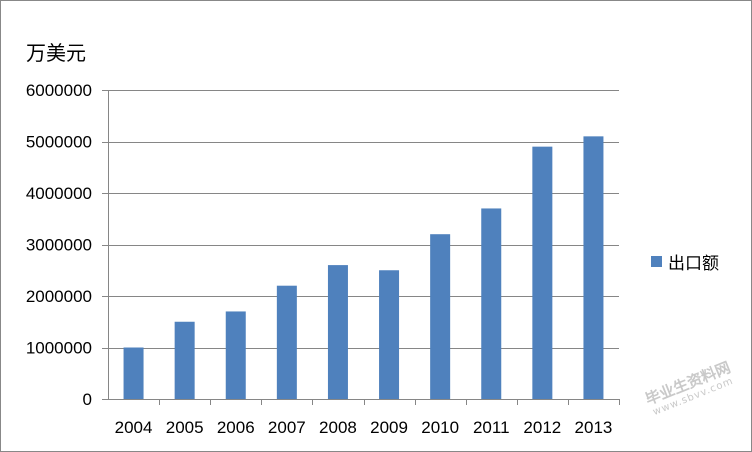  Describe the element at coordinates (542, 427) in the screenshot. I see `x-tick-label: 2012` at that location.